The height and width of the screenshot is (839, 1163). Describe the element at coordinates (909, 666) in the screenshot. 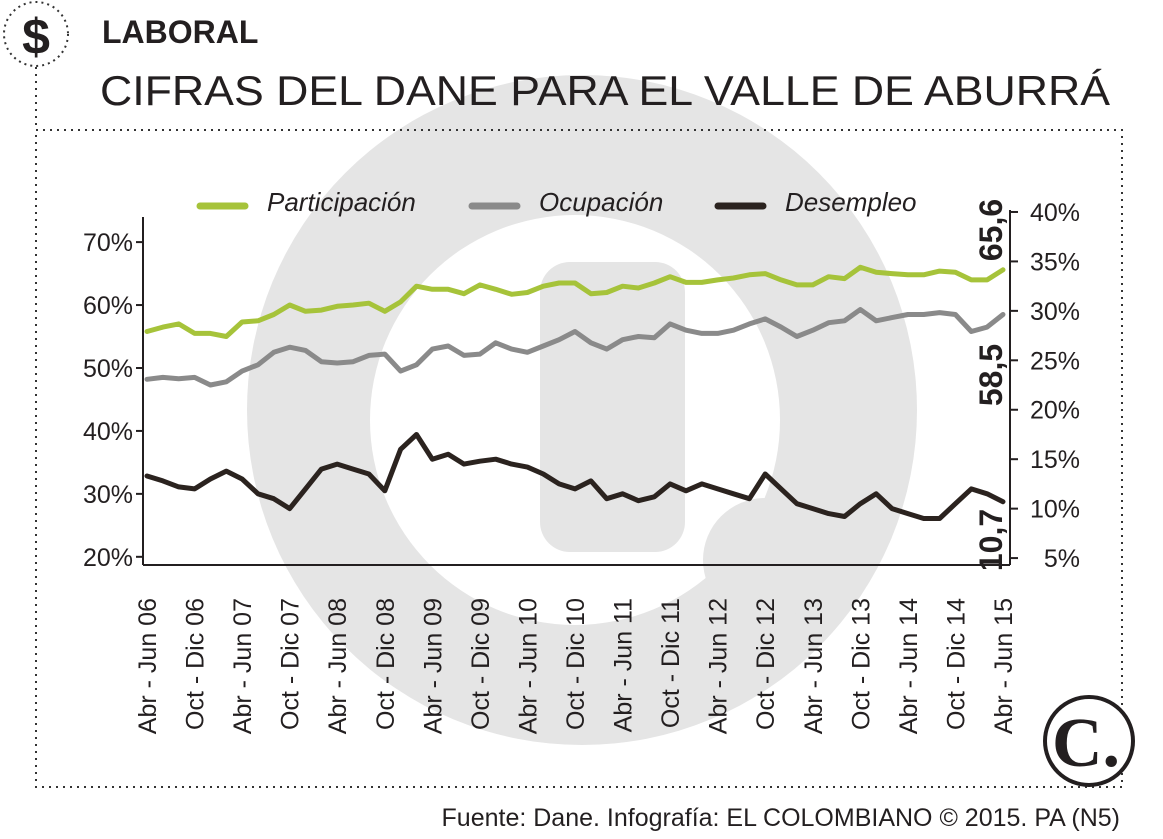

I see `x-tick-label: Abr - Jun 14` at that location.